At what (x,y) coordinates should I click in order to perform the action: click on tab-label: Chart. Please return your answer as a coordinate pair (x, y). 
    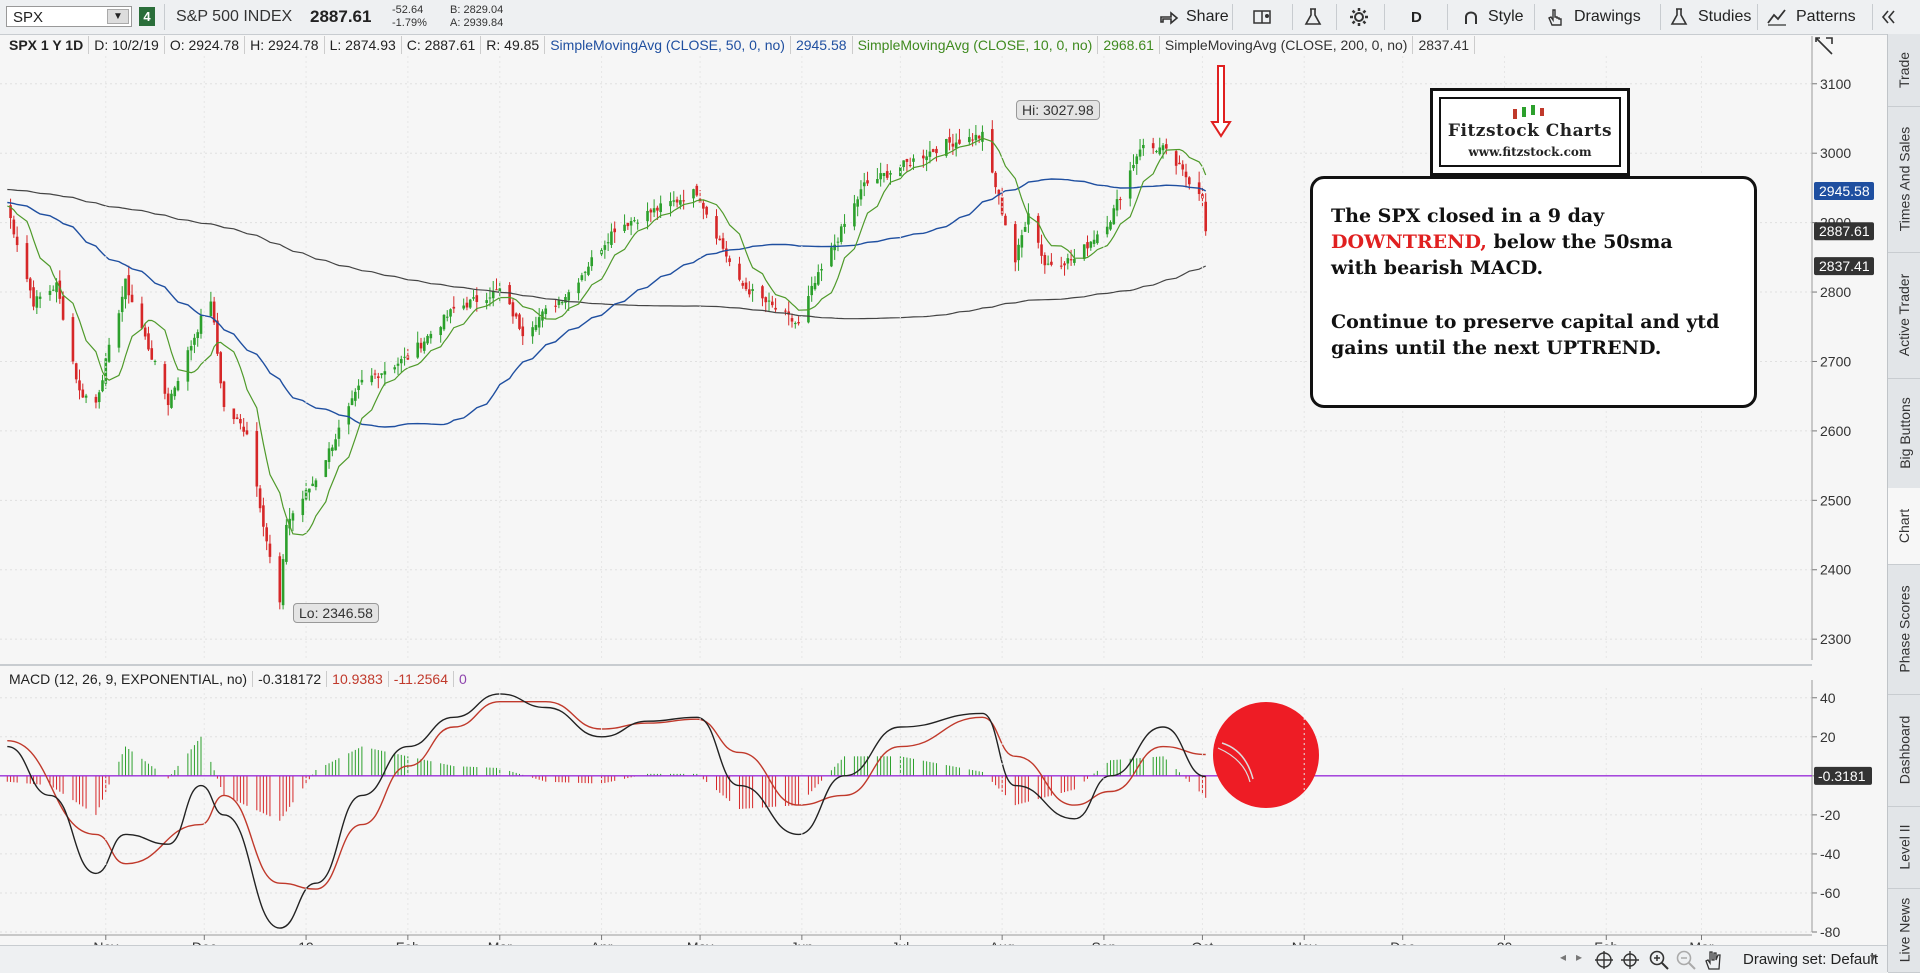
    Looking at the image, I should click on (1904, 526).